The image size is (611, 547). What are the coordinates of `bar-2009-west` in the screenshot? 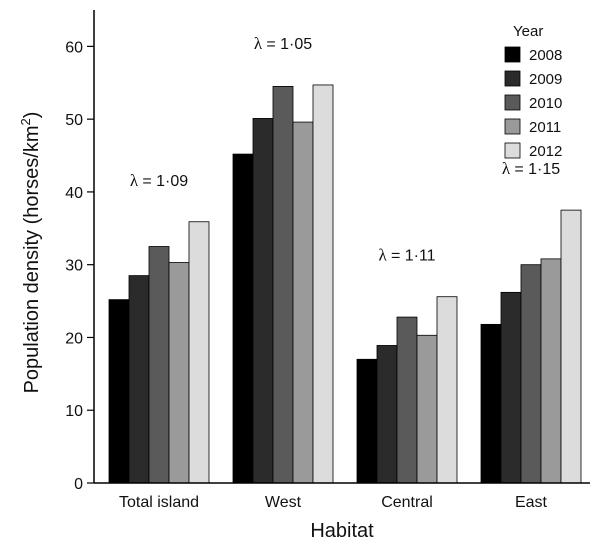 It's located at (263, 301).